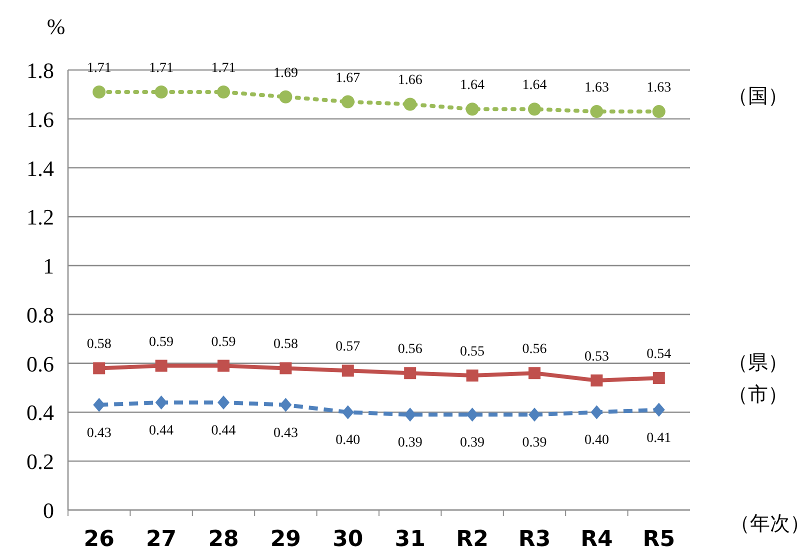 The height and width of the screenshot is (552, 810). I want to click on x-tick-label: R2, so click(472, 539).